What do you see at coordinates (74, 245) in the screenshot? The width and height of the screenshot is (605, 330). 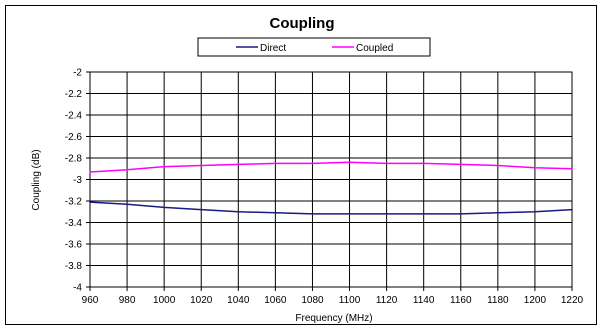 I see `y-tick-label-8: -3.6` at bounding box center [74, 245].